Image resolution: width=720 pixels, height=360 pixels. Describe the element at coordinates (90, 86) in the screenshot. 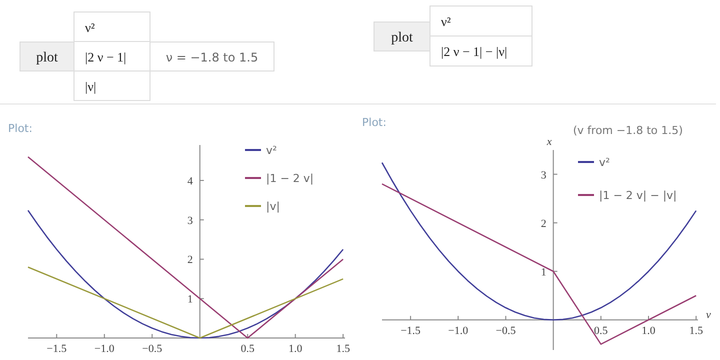

I see `text: |ν|` at that location.